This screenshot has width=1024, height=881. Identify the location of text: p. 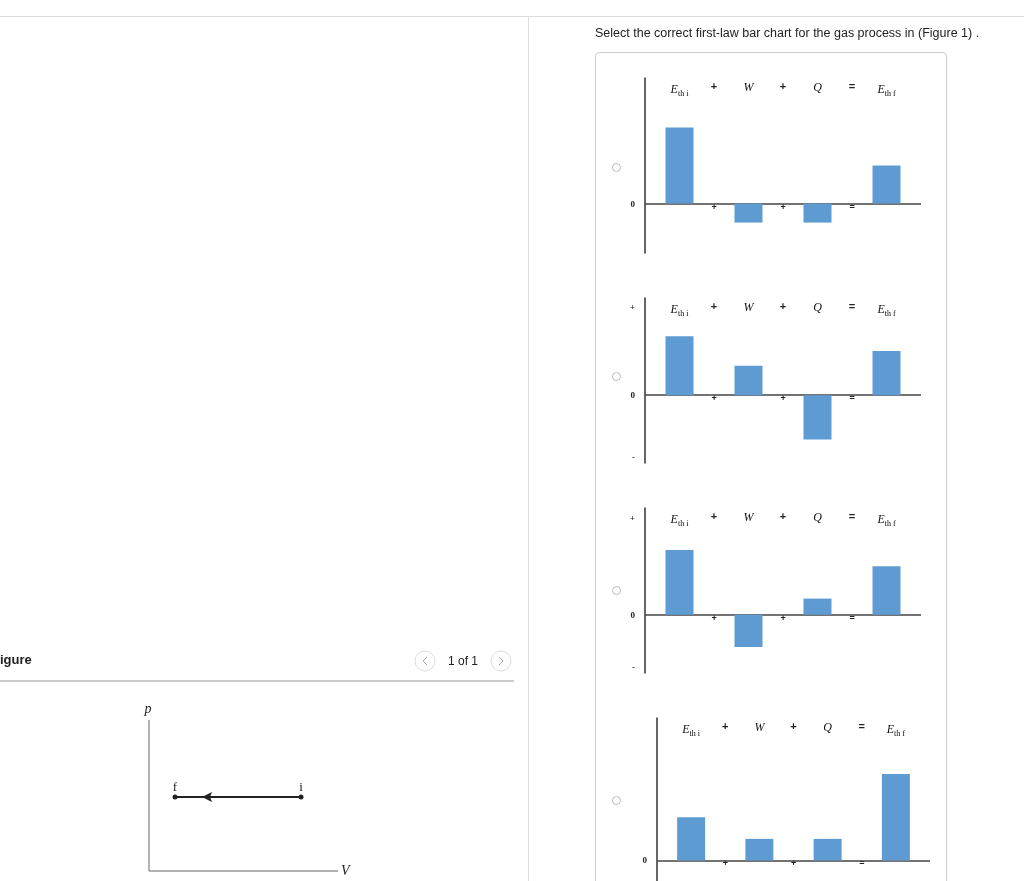
(147, 708).